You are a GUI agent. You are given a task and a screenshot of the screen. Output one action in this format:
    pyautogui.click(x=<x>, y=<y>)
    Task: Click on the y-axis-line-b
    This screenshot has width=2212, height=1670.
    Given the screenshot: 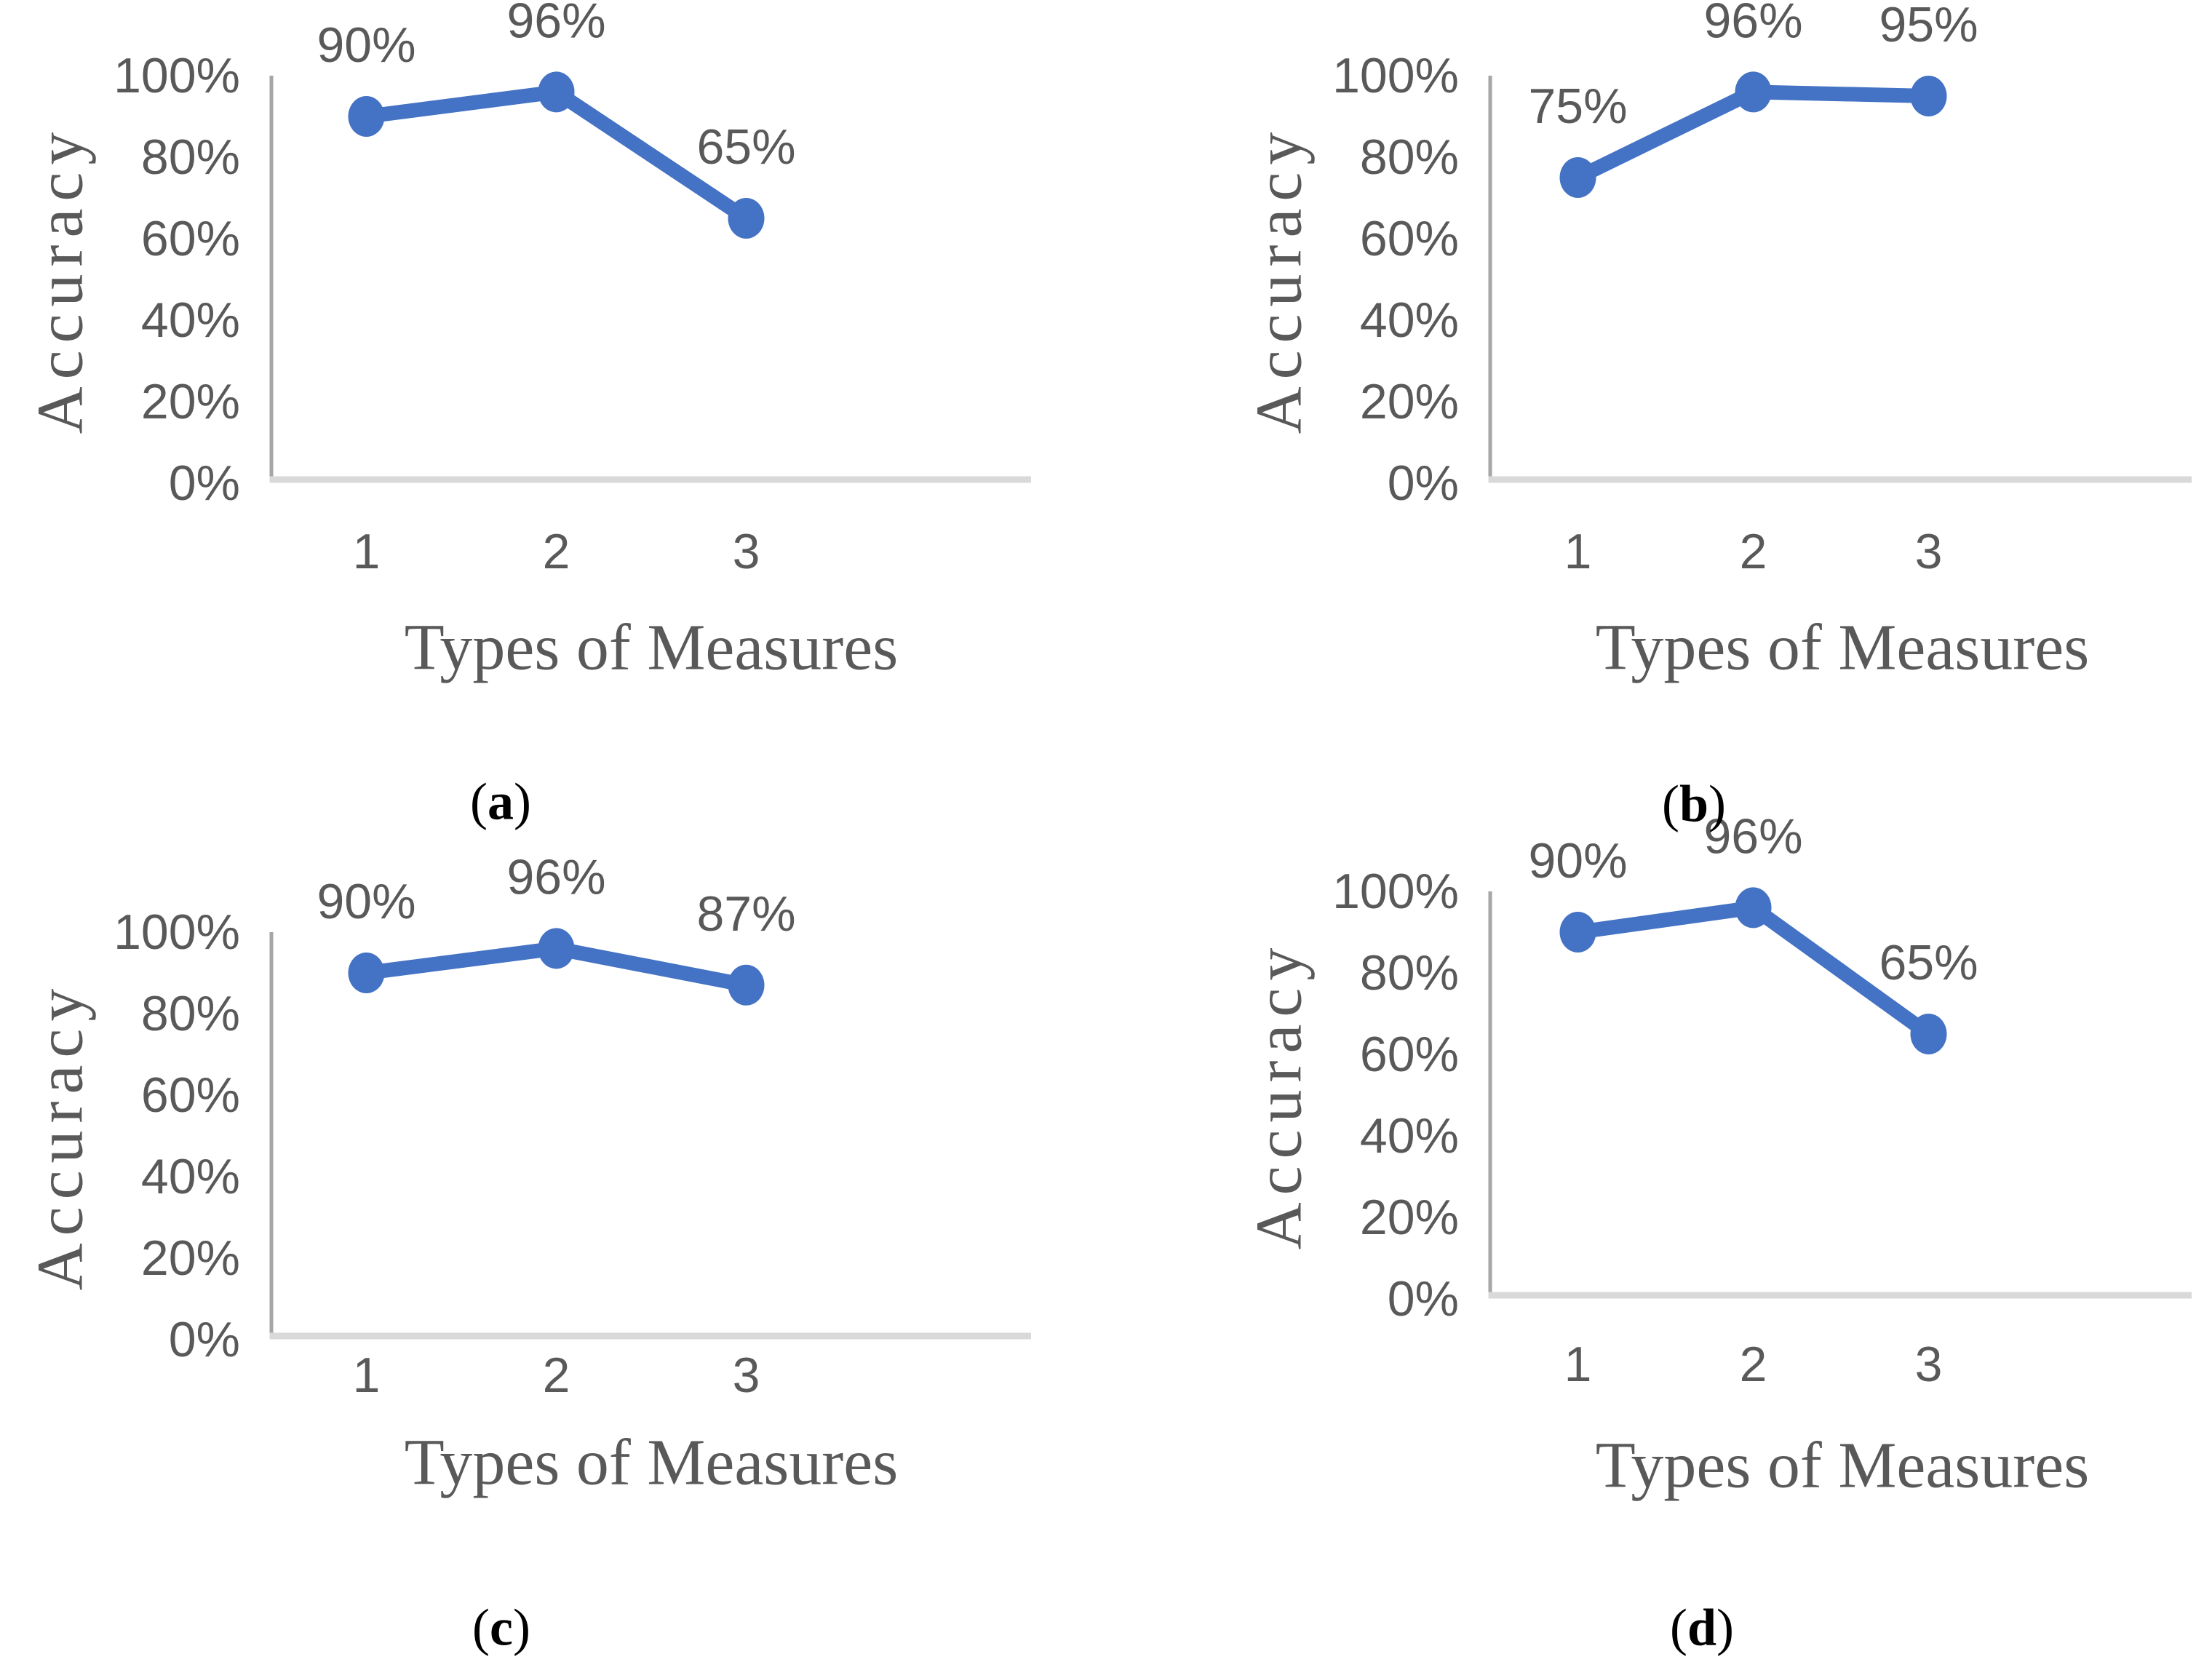 What is the action you would take?
    pyautogui.click(x=1490, y=279)
    